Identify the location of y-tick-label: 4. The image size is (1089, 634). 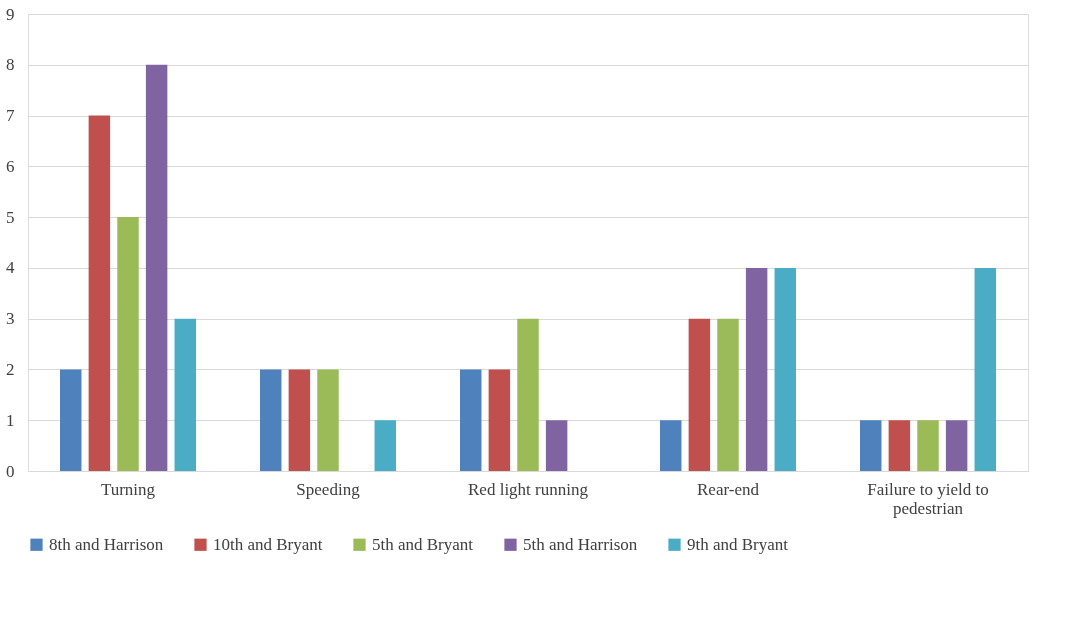
(10, 268).